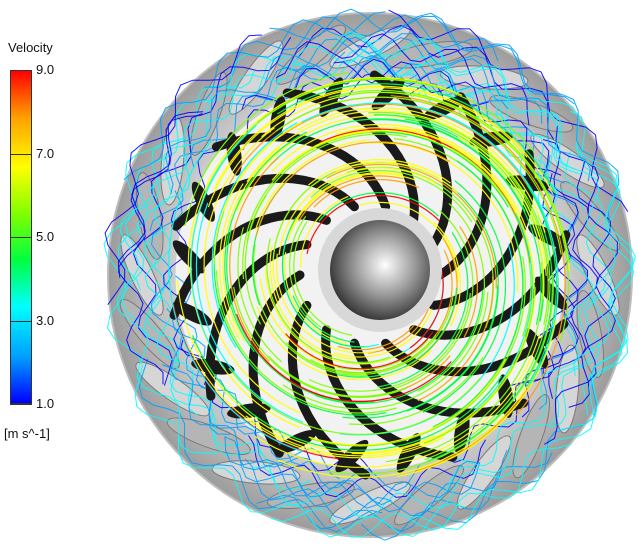 Image resolution: width=639 pixels, height=550 pixels. What do you see at coordinates (45, 153) in the screenshot?
I see `legend-tick-label: 7.0` at bounding box center [45, 153].